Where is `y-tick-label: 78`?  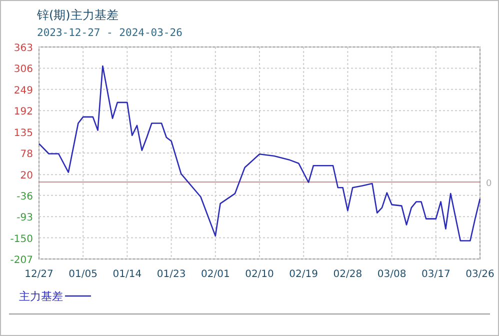
y-tick-label: 78 is located at coordinates (26, 154).